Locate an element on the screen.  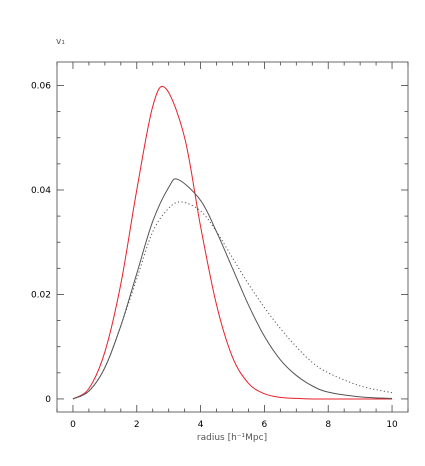
x-tick-label: 6 is located at coordinates (265, 425).